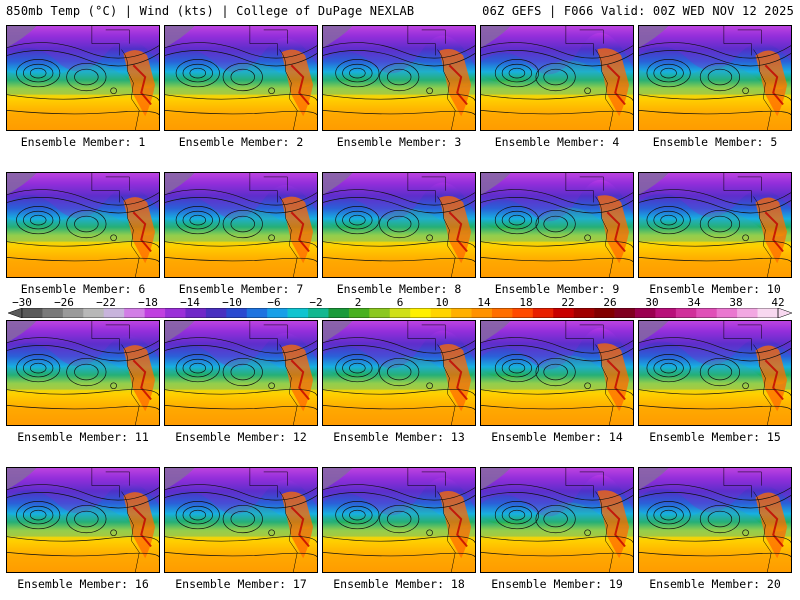  I want to click on colorbar-tick-label: 6, so click(400, 302).